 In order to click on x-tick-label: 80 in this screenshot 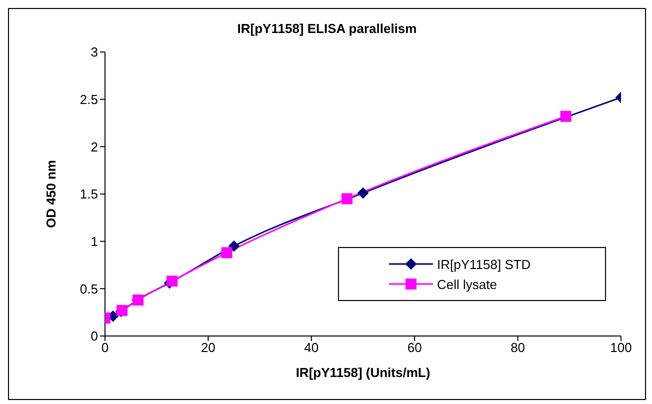, I will do `click(518, 348)`.